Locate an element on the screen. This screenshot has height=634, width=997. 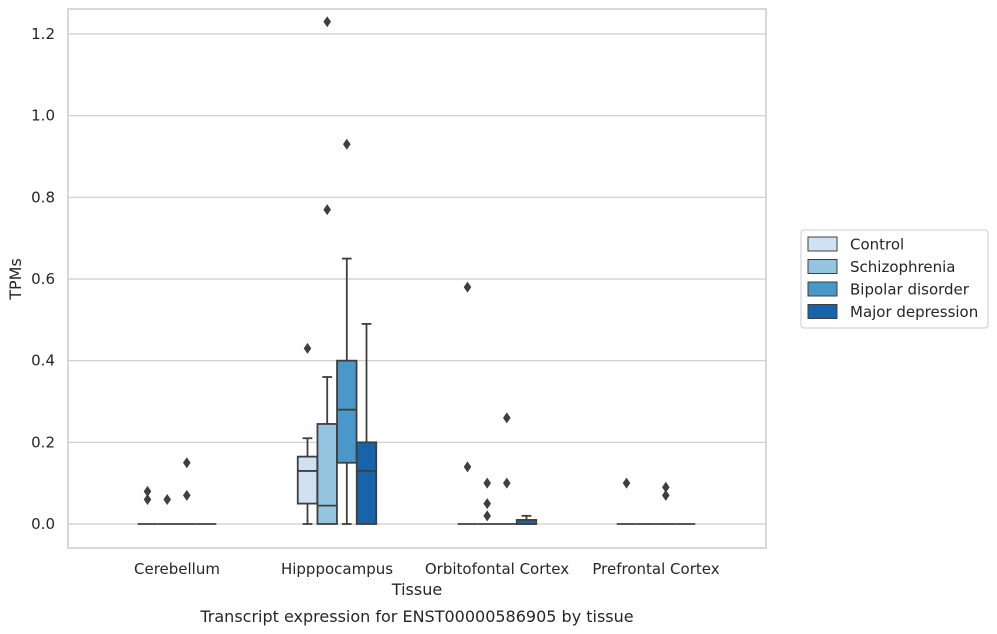
legend-swatch-control is located at coordinates (822, 244).